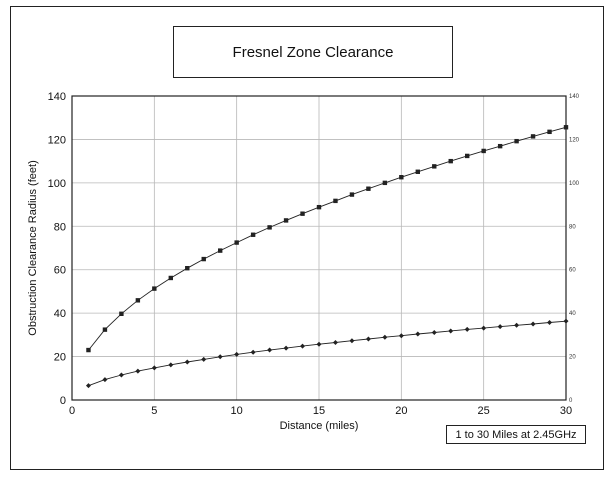 This screenshot has height=478, width=615. I want to click on y2-tick-label: 40, so click(572, 314).